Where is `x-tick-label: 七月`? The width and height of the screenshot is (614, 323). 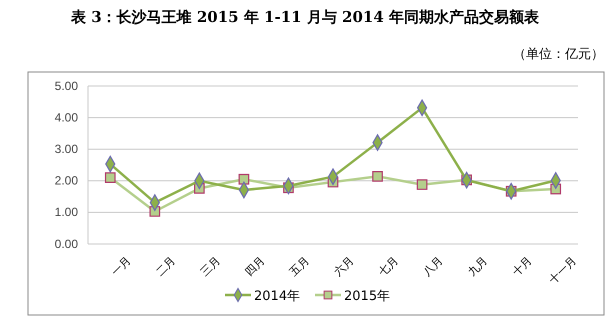 x-tick-label: 七月 is located at coordinates (388, 266).